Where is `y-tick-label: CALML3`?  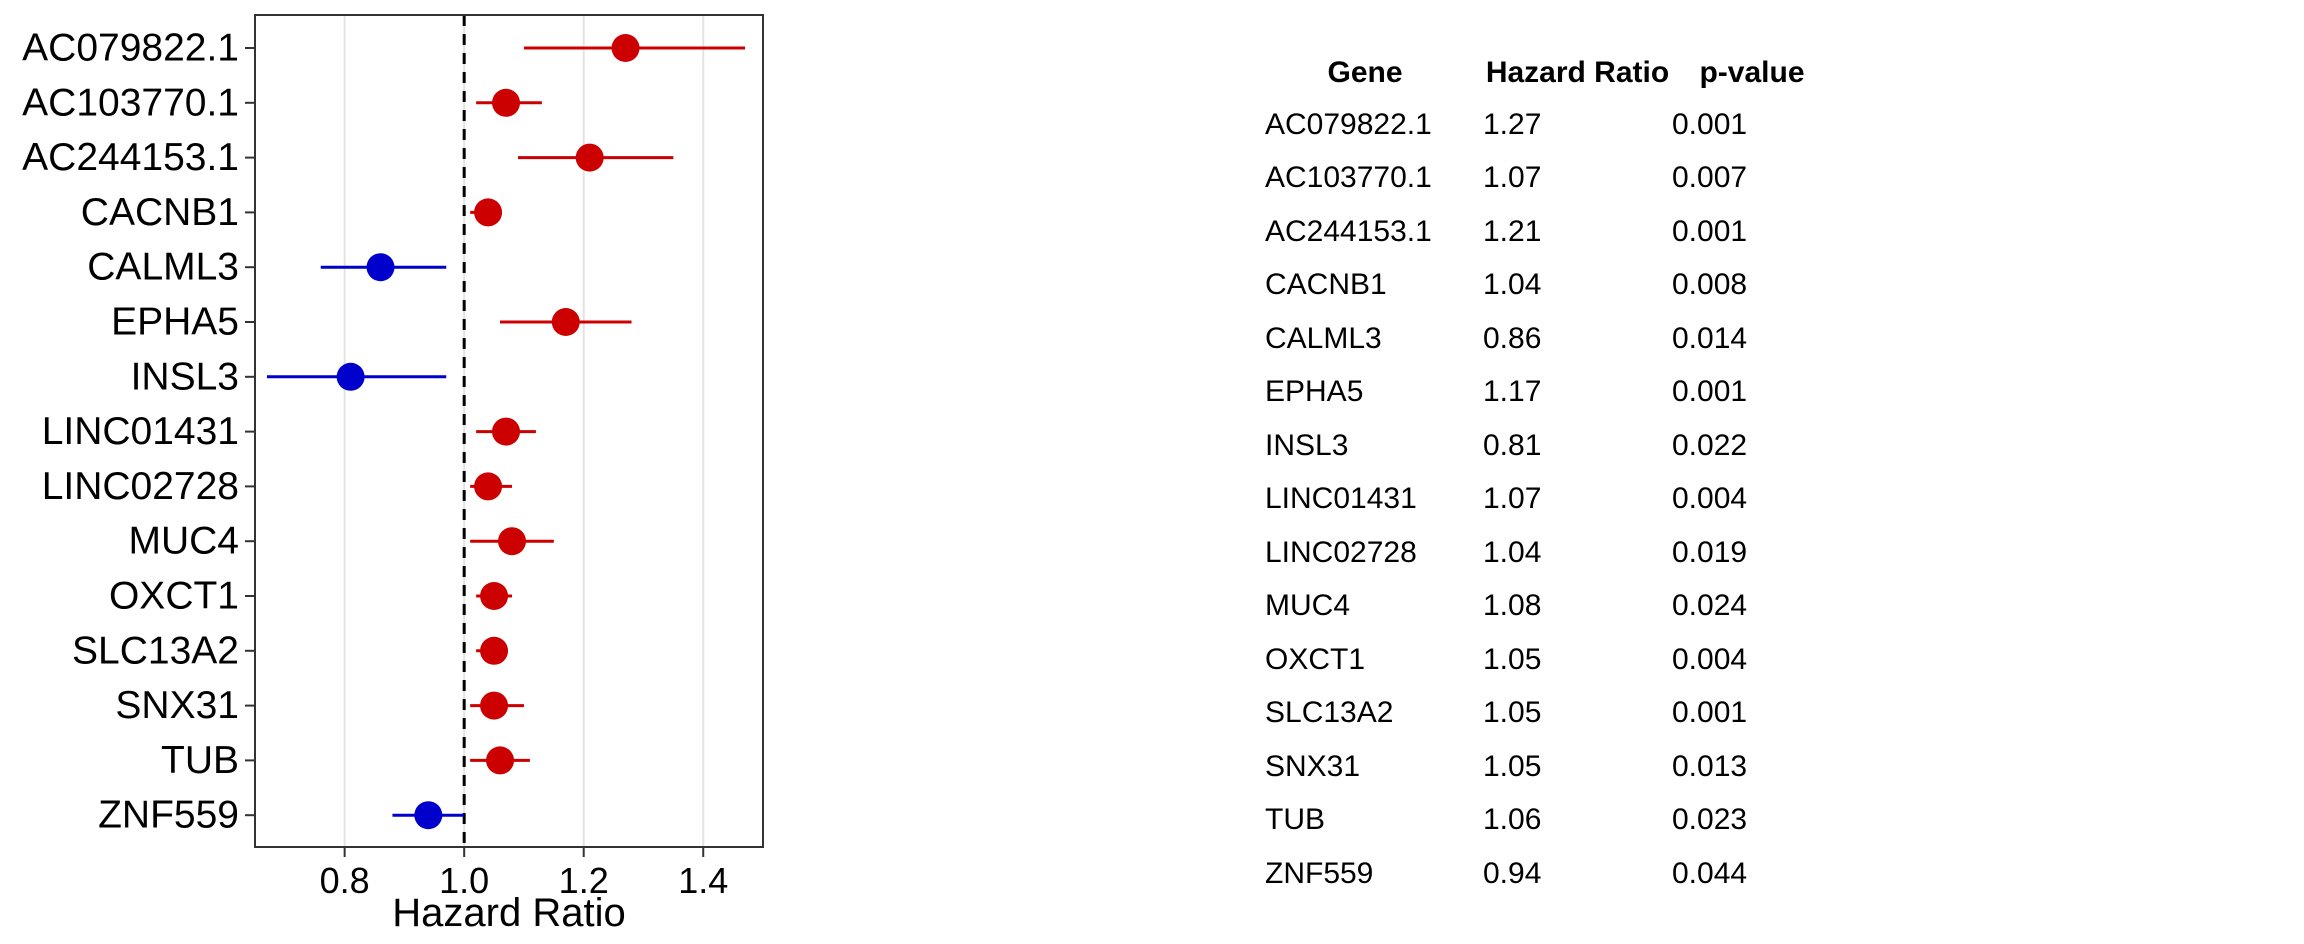
y-tick-label: CALML3 is located at coordinates (163, 267).